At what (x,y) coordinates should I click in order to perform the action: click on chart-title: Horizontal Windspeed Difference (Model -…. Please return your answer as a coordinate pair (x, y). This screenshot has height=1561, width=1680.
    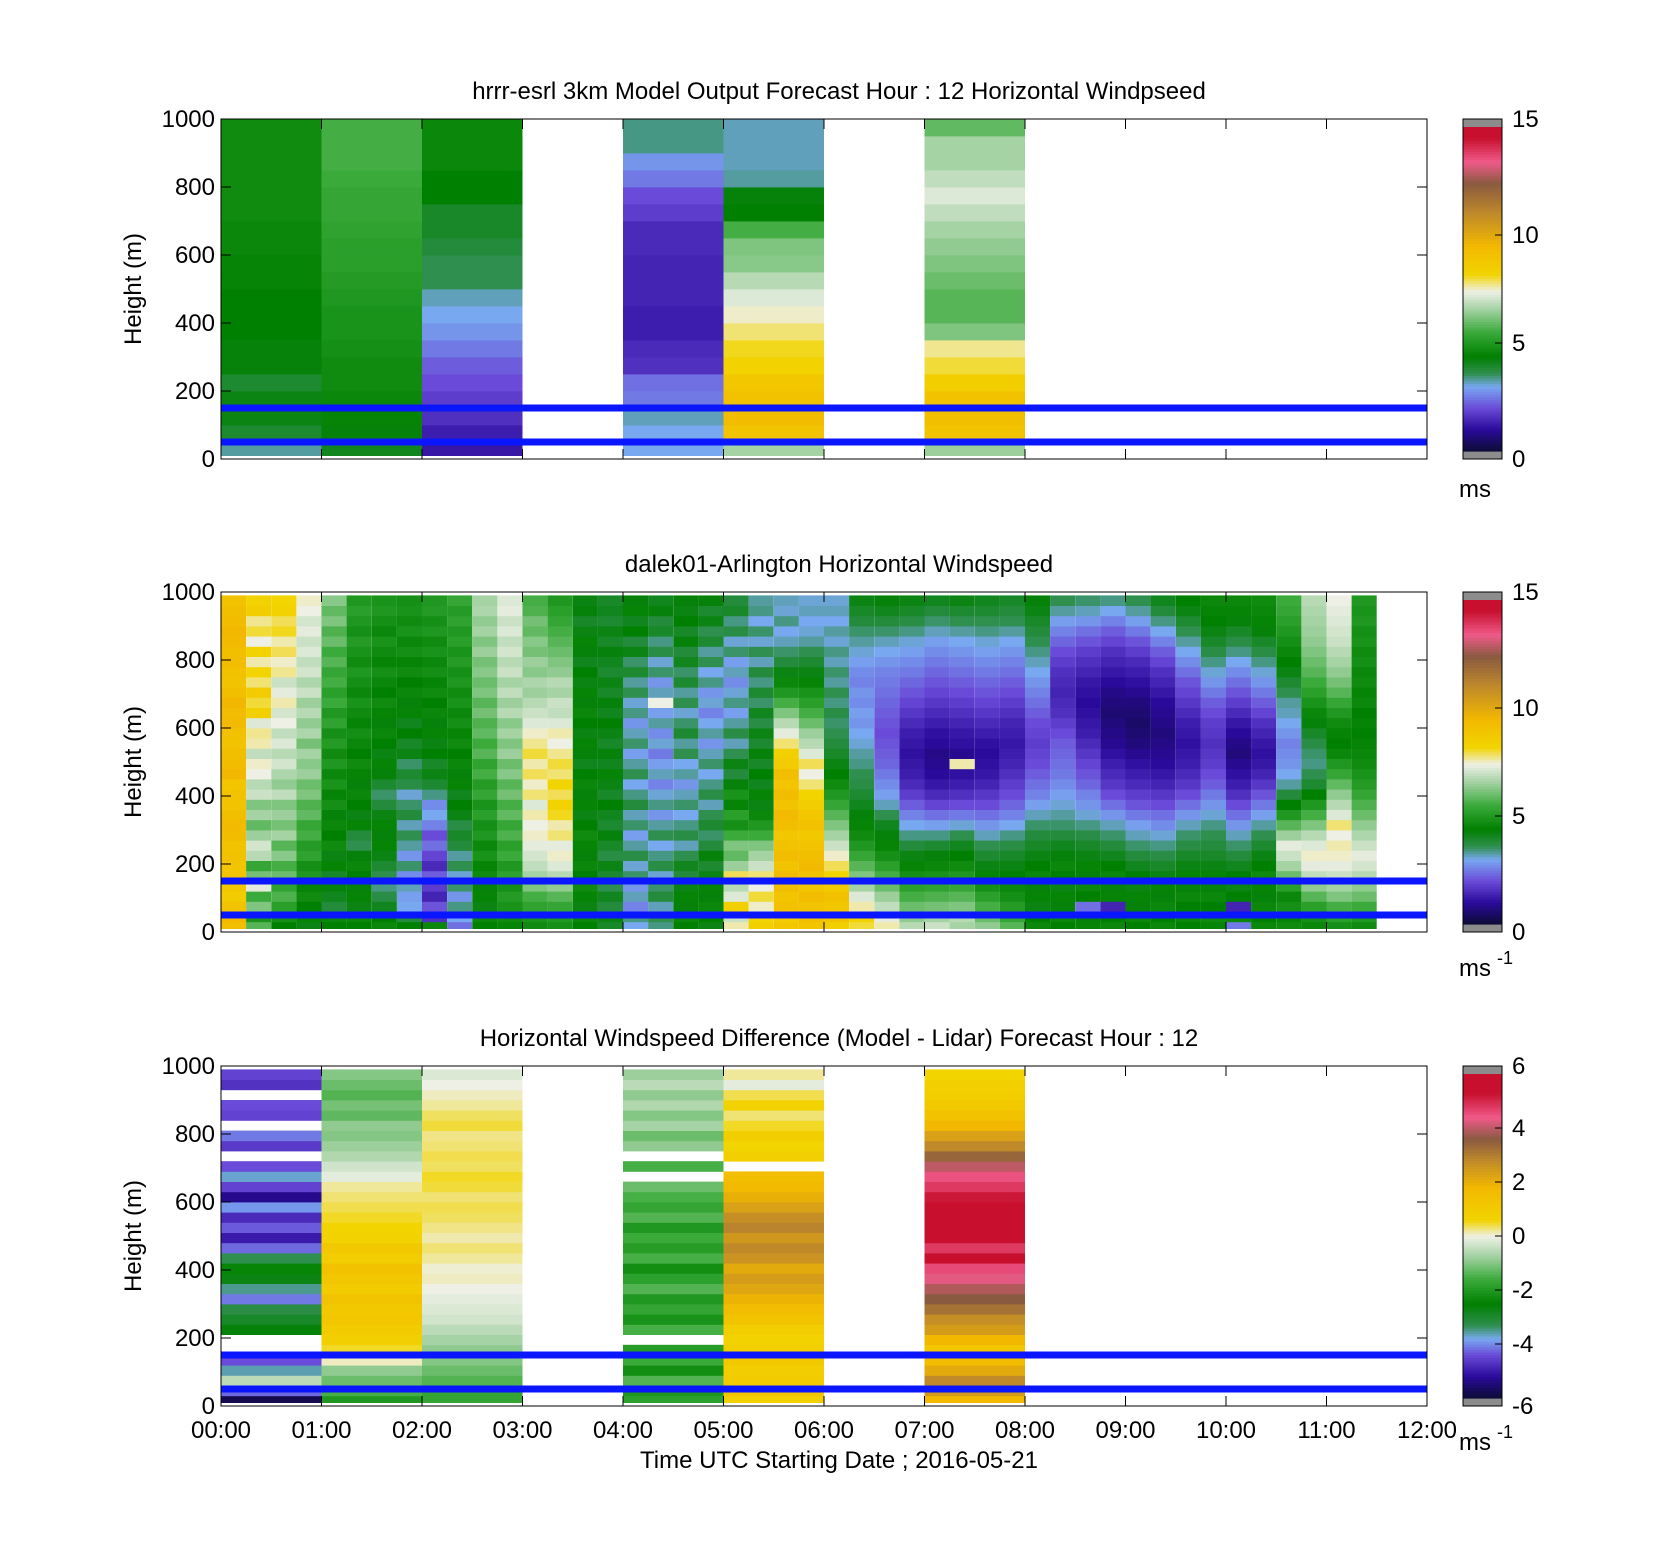
    Looking at the image, I should click on (839, 1038).